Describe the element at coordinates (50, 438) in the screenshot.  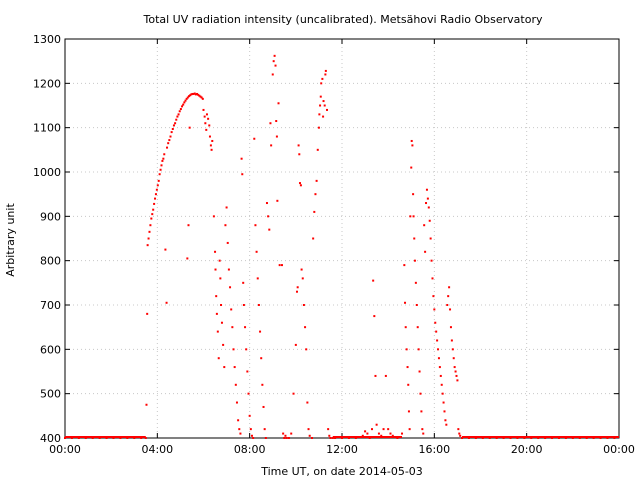
I see `y-tick-label: 400` at that location.